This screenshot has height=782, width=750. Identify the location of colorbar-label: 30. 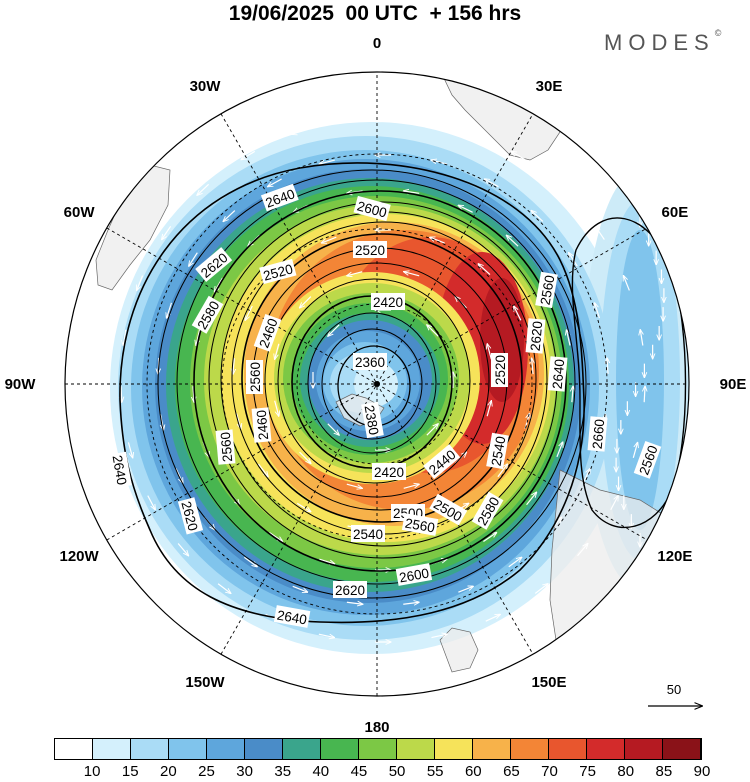
(244, 771).